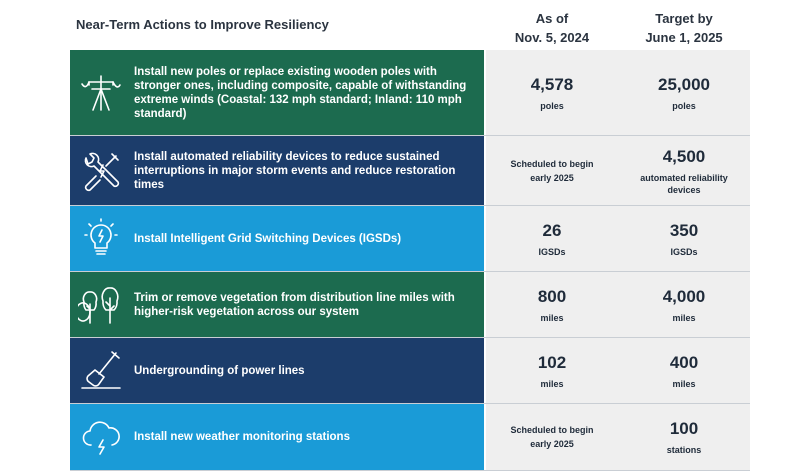 The width and height of the screenshot is (810, 476). Describe the element at coordinates (101, 93) in the screenshot. I see `utility-pole-icon` at that location.